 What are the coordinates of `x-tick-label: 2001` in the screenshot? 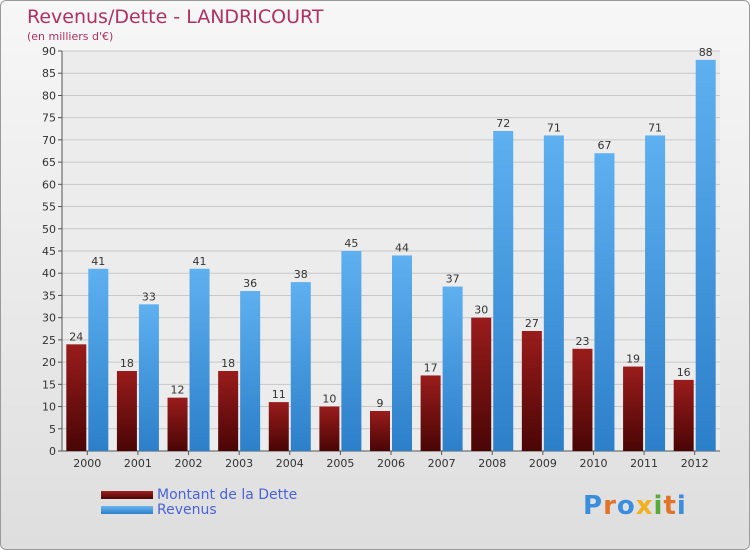 It's located at (138, 463).